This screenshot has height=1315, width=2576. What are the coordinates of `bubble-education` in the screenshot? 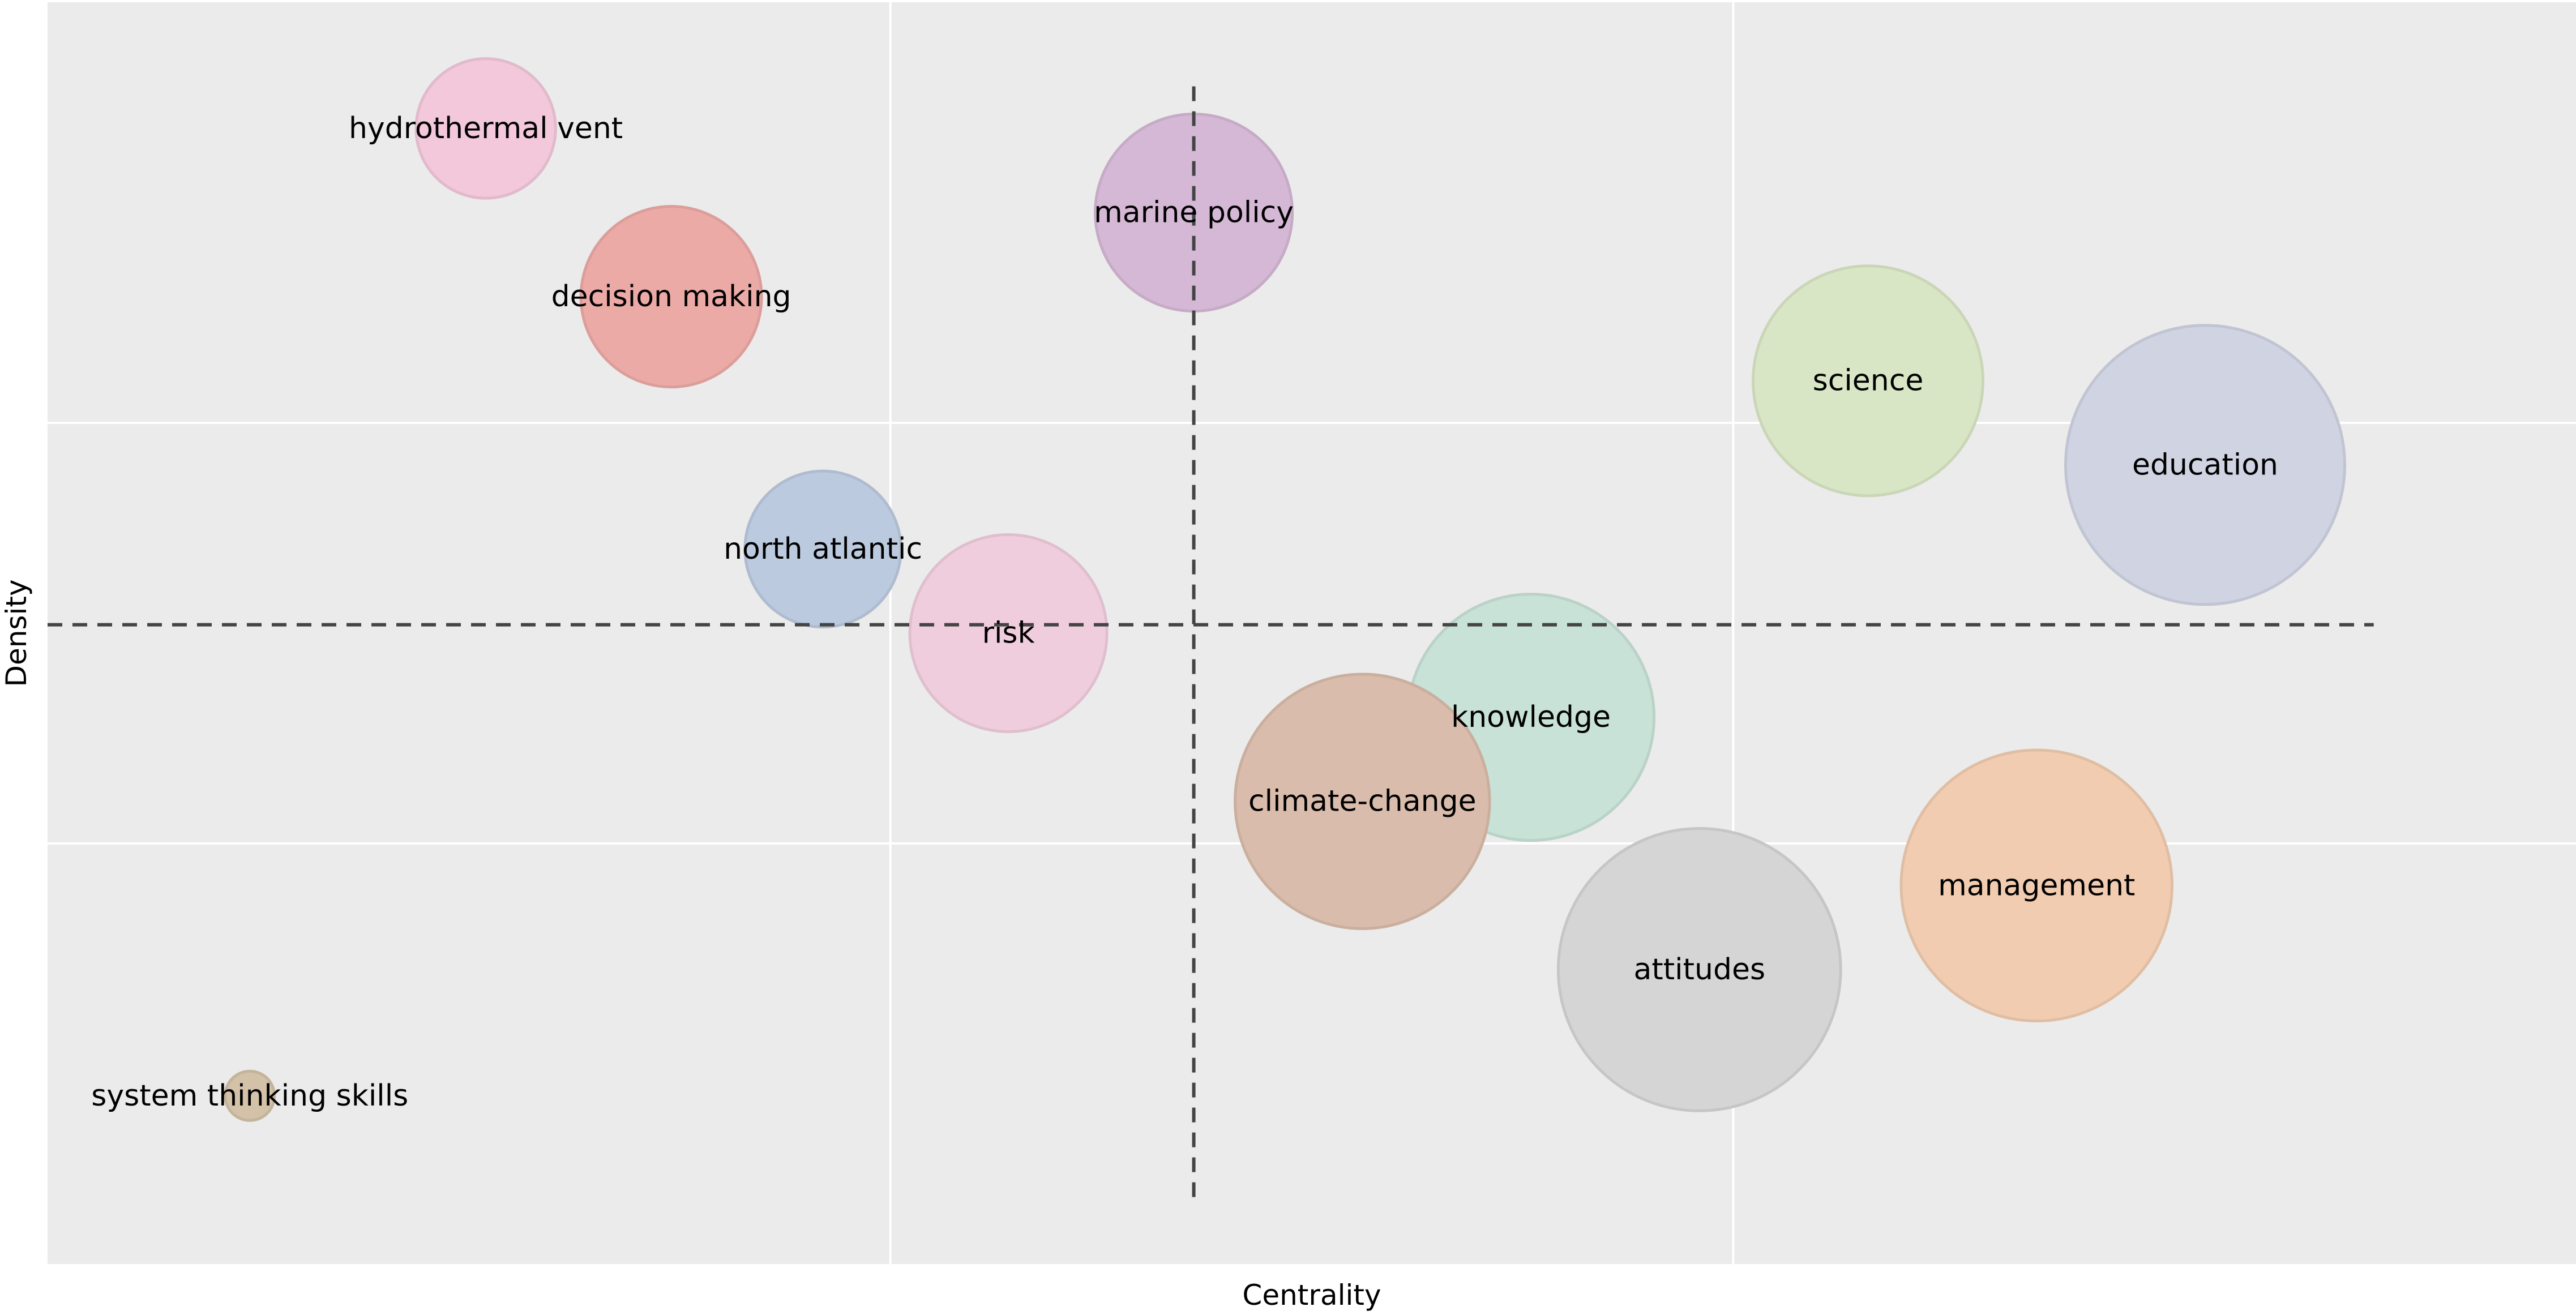 It's located at (2205, 465).